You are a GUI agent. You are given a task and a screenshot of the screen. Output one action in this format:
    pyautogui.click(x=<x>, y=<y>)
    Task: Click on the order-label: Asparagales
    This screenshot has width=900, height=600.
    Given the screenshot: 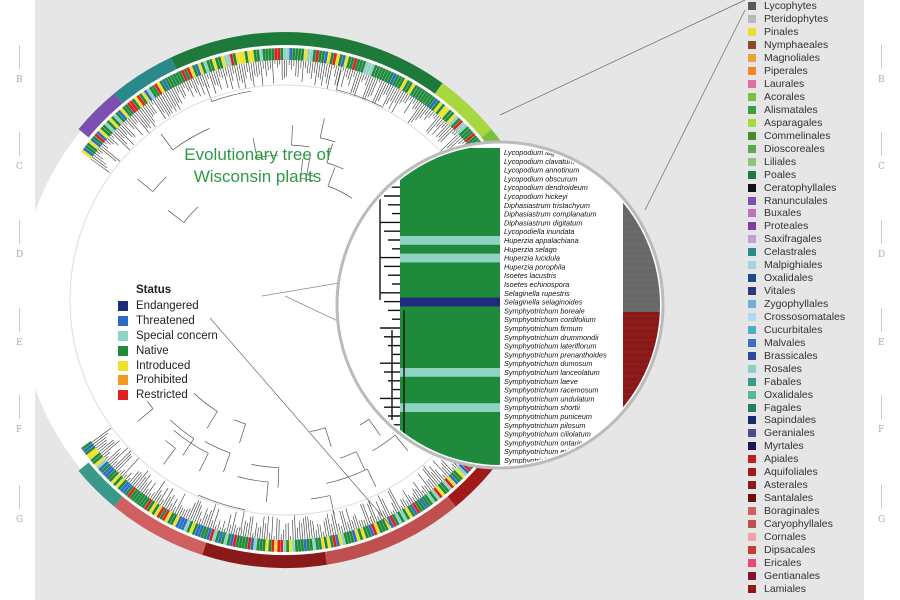 What is the action you would take?
    pyautogui.click(x=793, y=122)
    